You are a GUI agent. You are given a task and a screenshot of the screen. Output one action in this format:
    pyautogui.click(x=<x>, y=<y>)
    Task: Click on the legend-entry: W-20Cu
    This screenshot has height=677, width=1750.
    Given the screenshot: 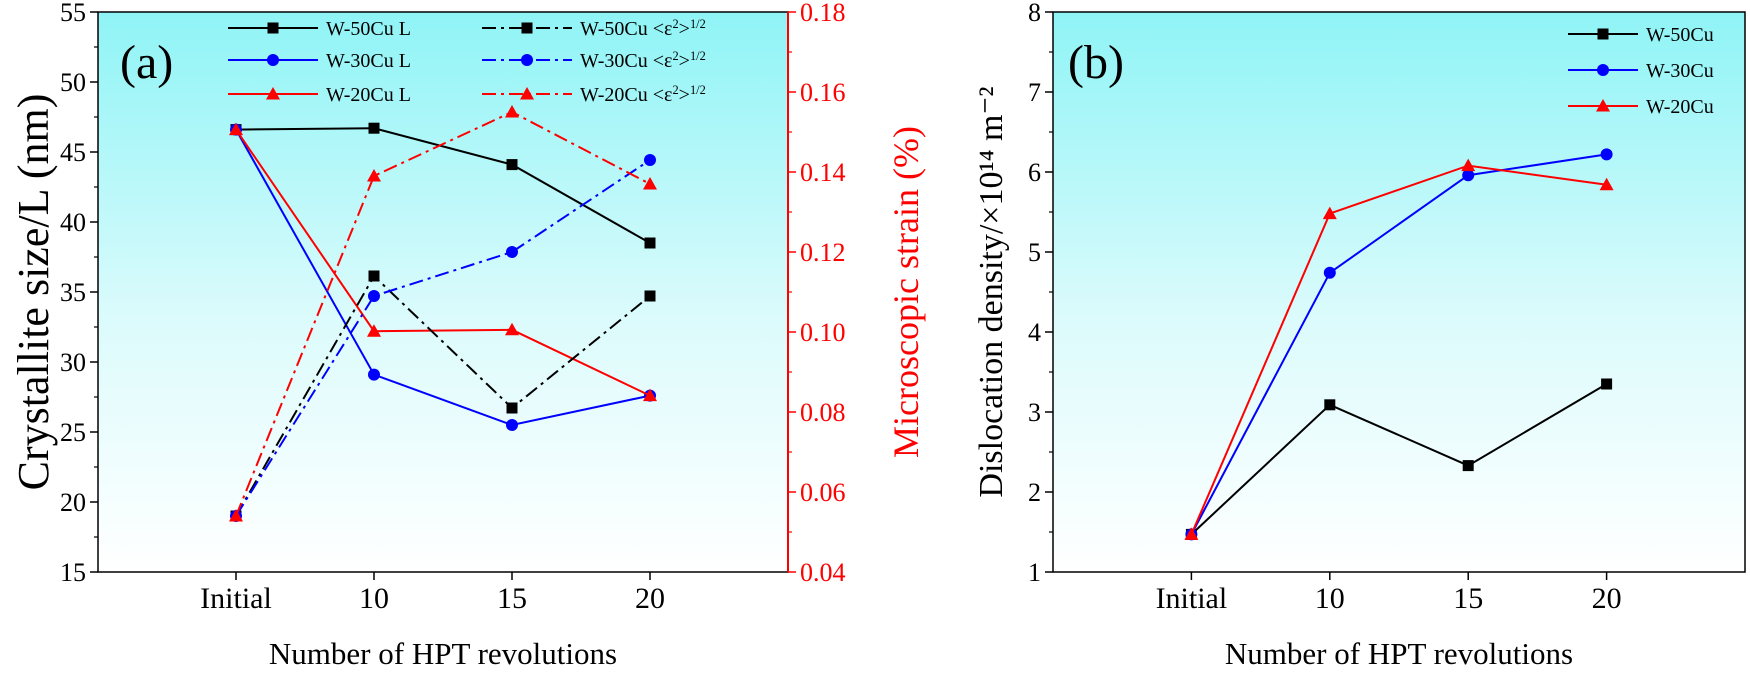 What is the action you would take?
    pyautogui.click(x=1641, y=107)
    